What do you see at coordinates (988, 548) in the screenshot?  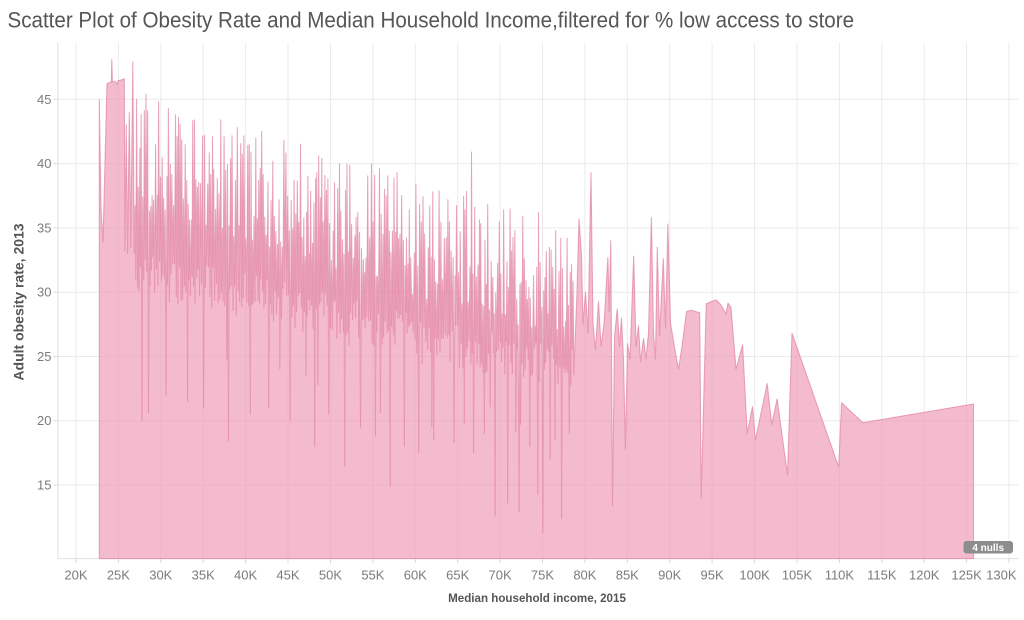 I see `svg-text: 4 nulls` at bounding box center [988, 548].